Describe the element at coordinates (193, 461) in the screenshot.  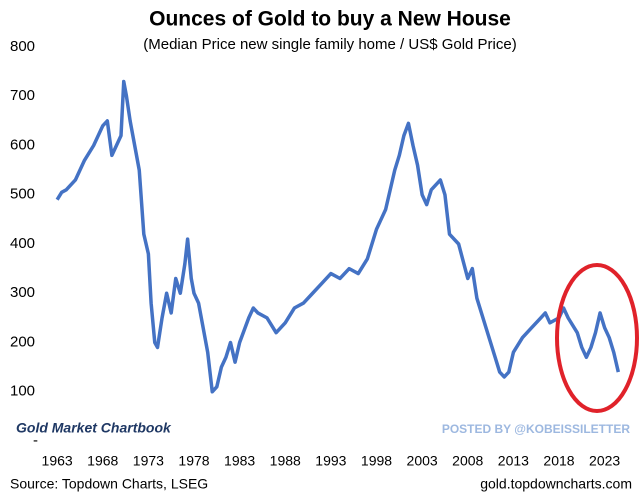
I see `x-tick-label: 1978` at that location.